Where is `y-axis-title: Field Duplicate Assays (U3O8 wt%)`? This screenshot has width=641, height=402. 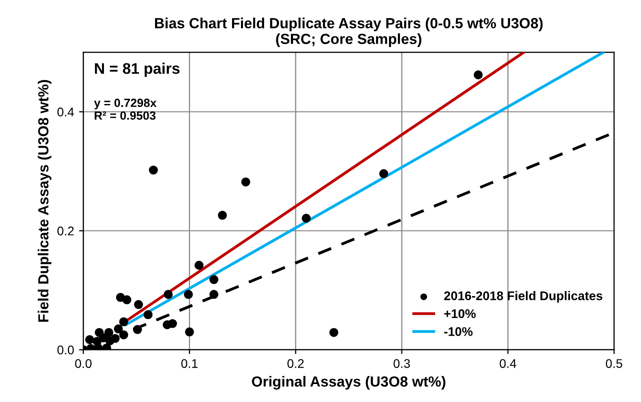
y-axis-title: Field Duplicate Assays (U3O8 wt%) is located at coordinates (45, 201).